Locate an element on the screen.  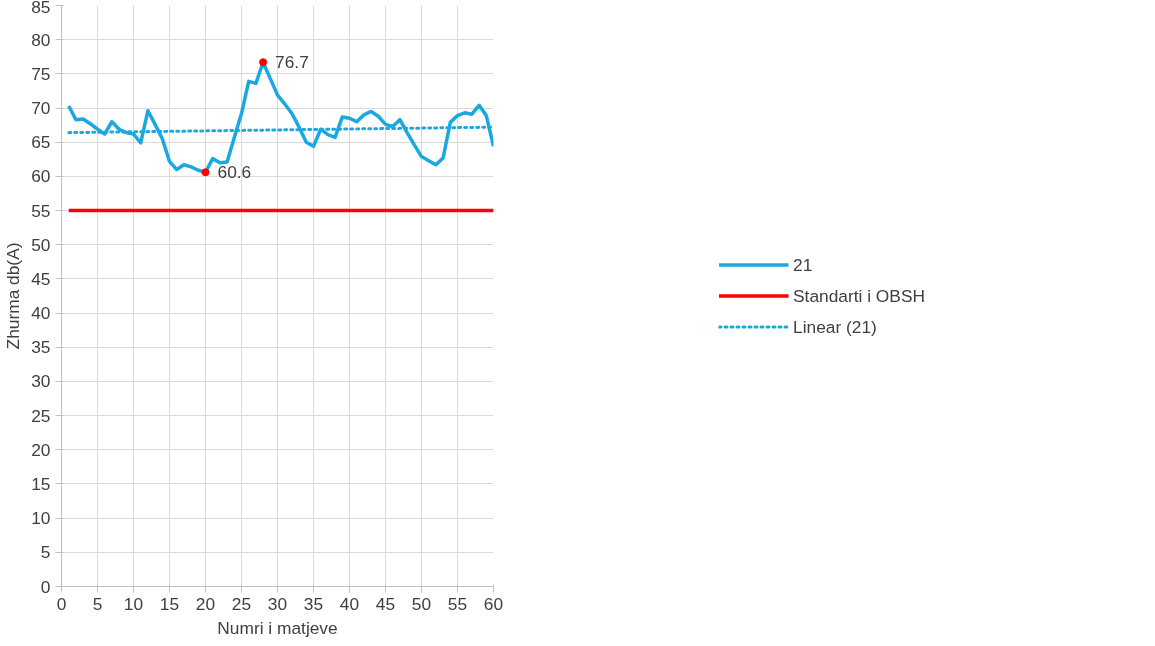
y-tick-label: 50 is located at coordinates (41, 244).